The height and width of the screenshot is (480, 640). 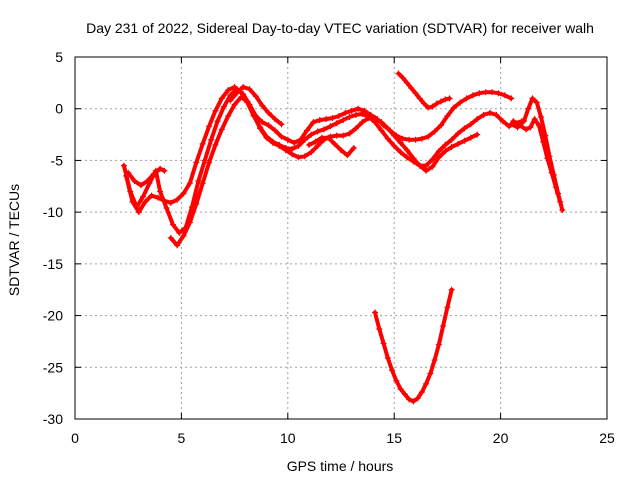 What do you see at coordinates (182, 438) in the screenshot?
I see `x-tick-label: 5` at bounding box center [182, 438].